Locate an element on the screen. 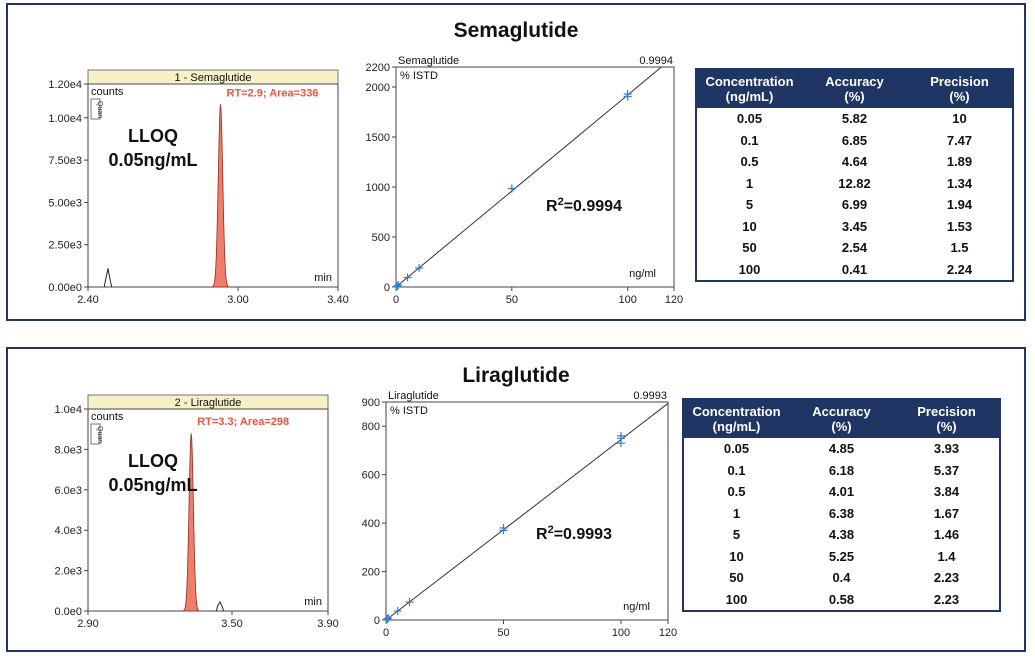 This screenshot has height=658, width=1035. x-tick-label: 3.40 is located at coordinates (337, 300).